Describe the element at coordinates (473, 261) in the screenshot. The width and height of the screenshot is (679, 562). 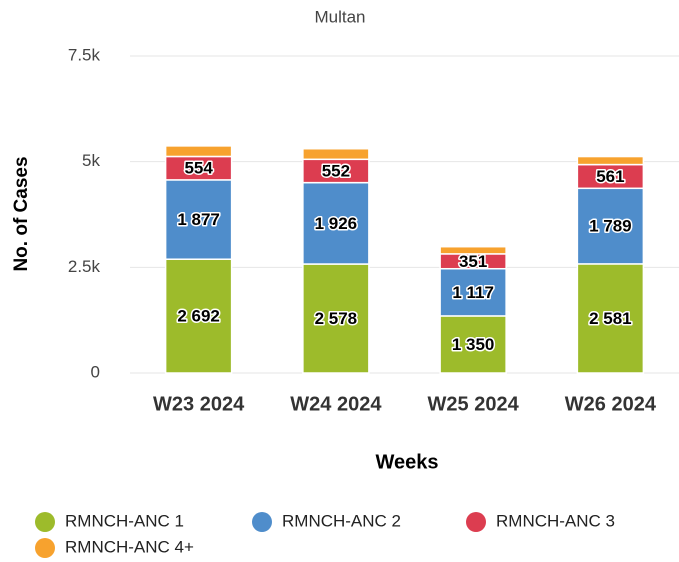
I see `data-label: 351` at that location.